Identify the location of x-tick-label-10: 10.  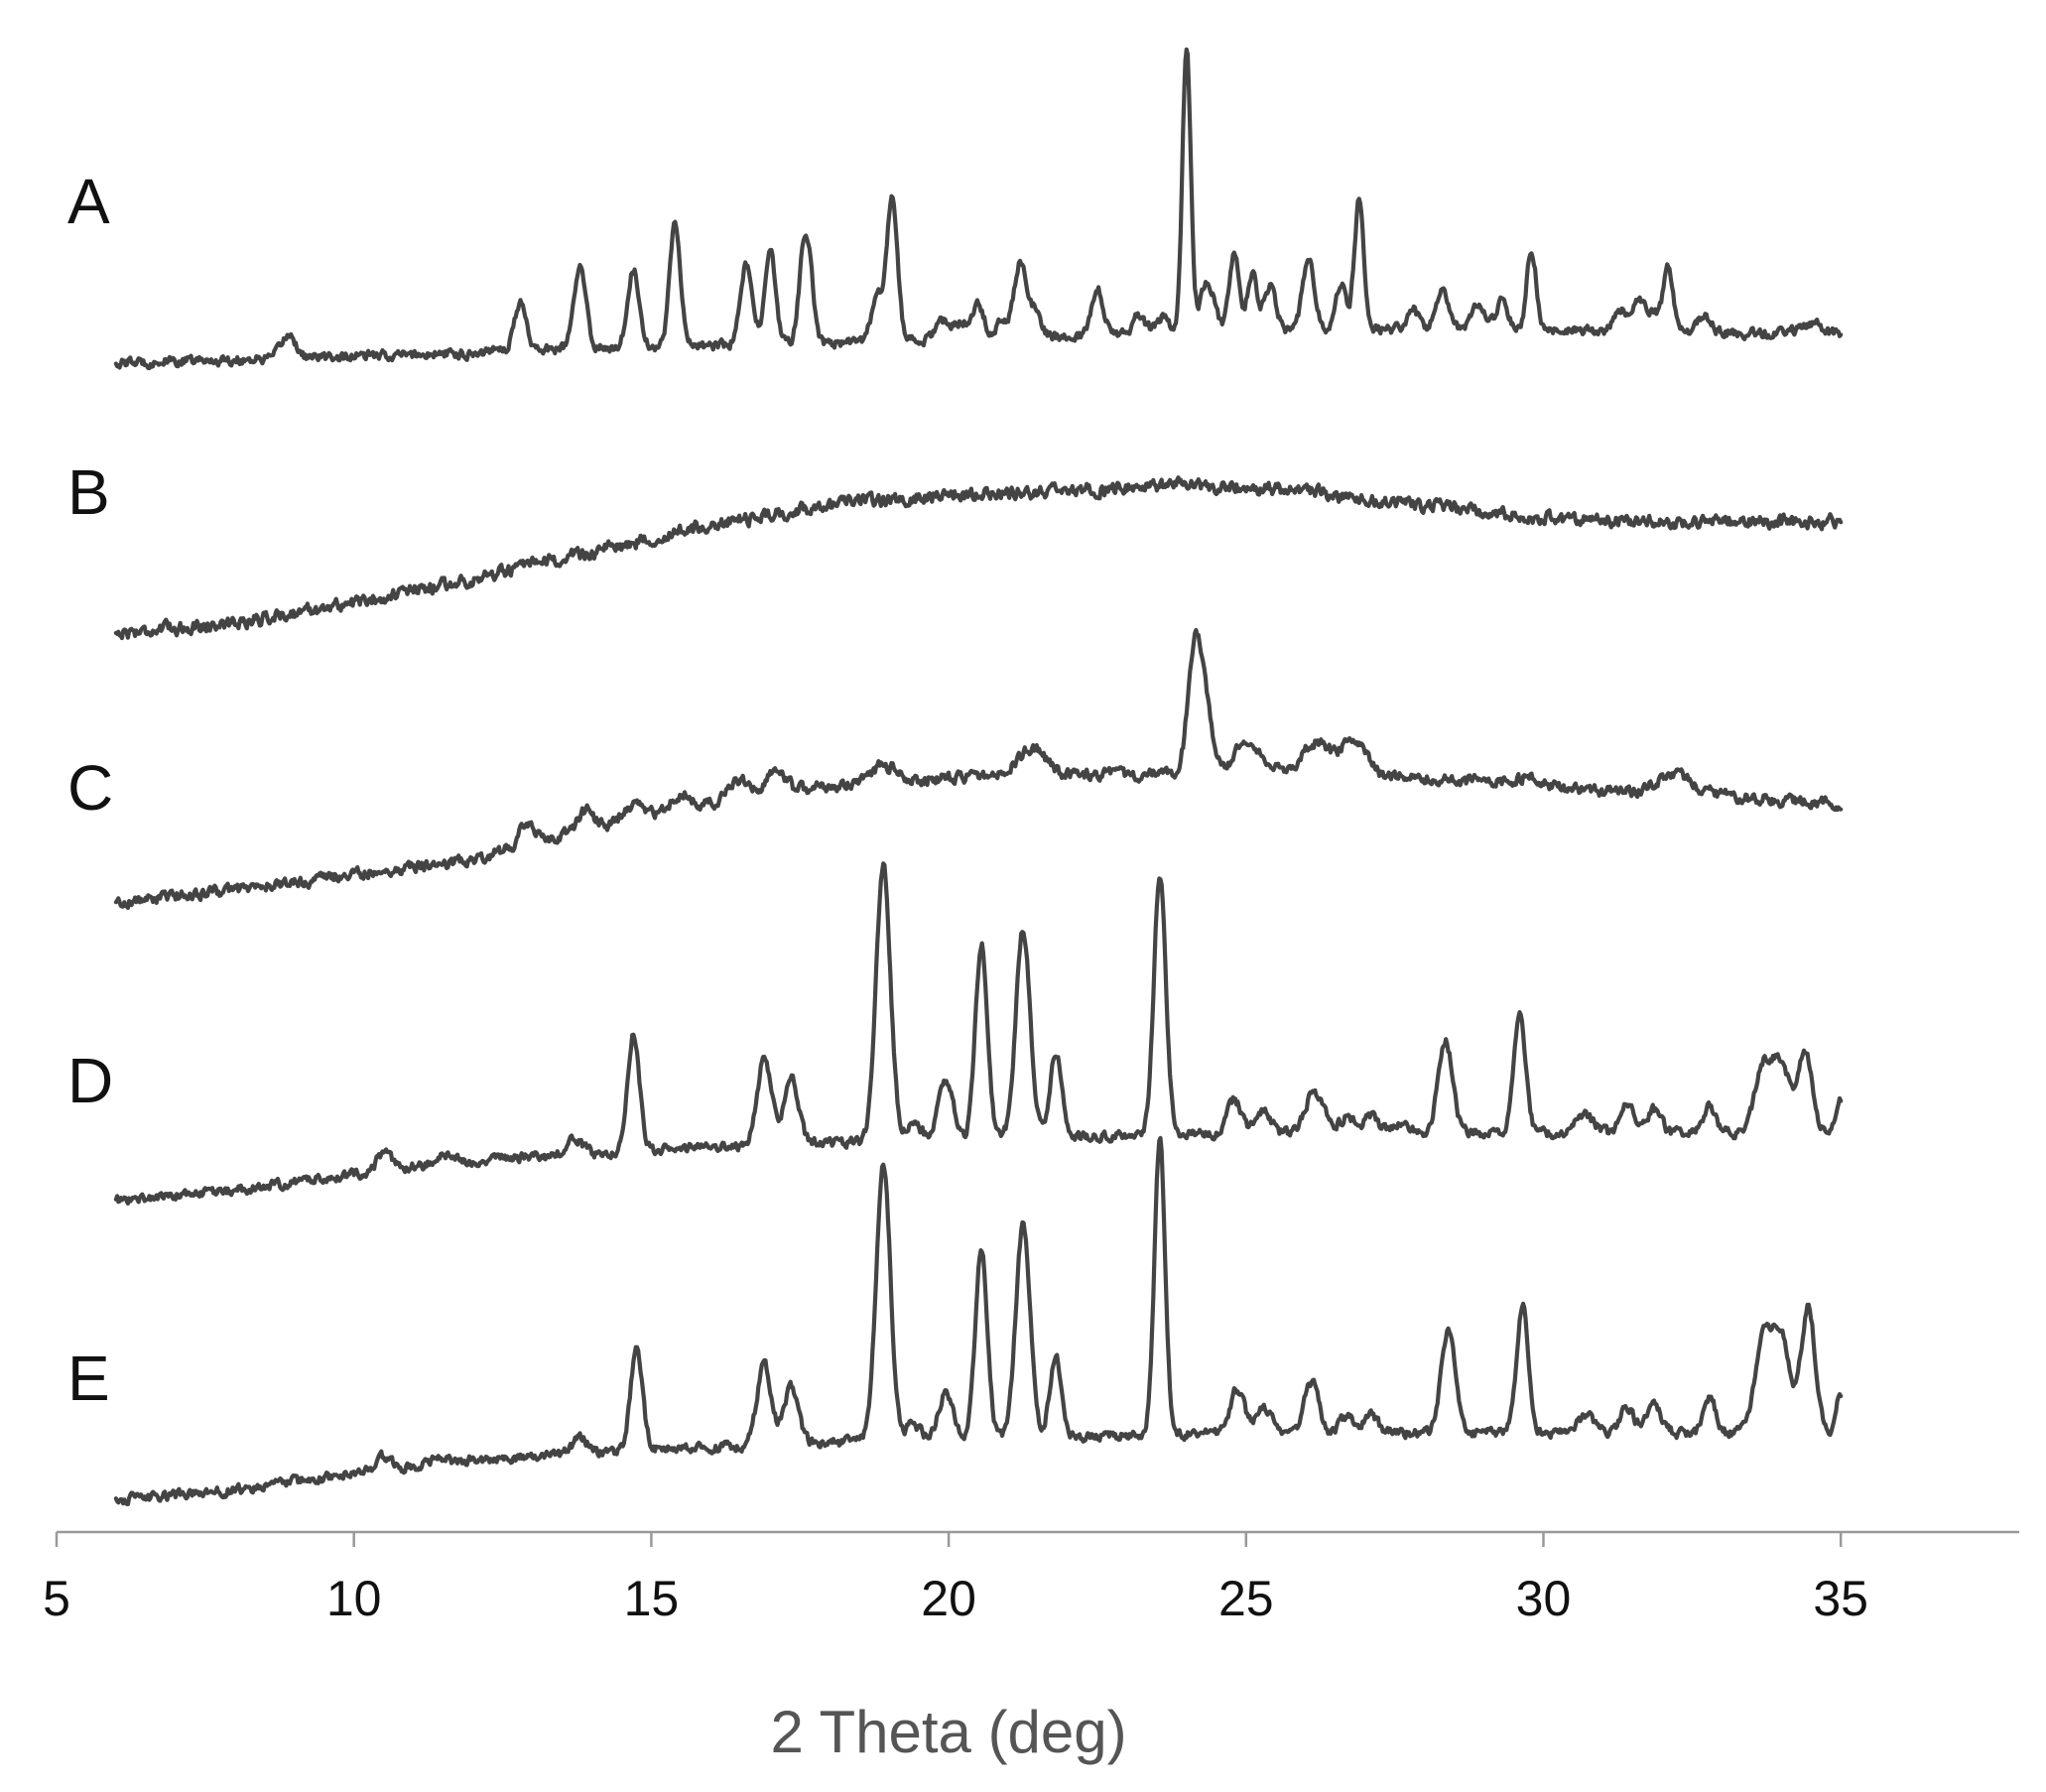
(354, 1598).